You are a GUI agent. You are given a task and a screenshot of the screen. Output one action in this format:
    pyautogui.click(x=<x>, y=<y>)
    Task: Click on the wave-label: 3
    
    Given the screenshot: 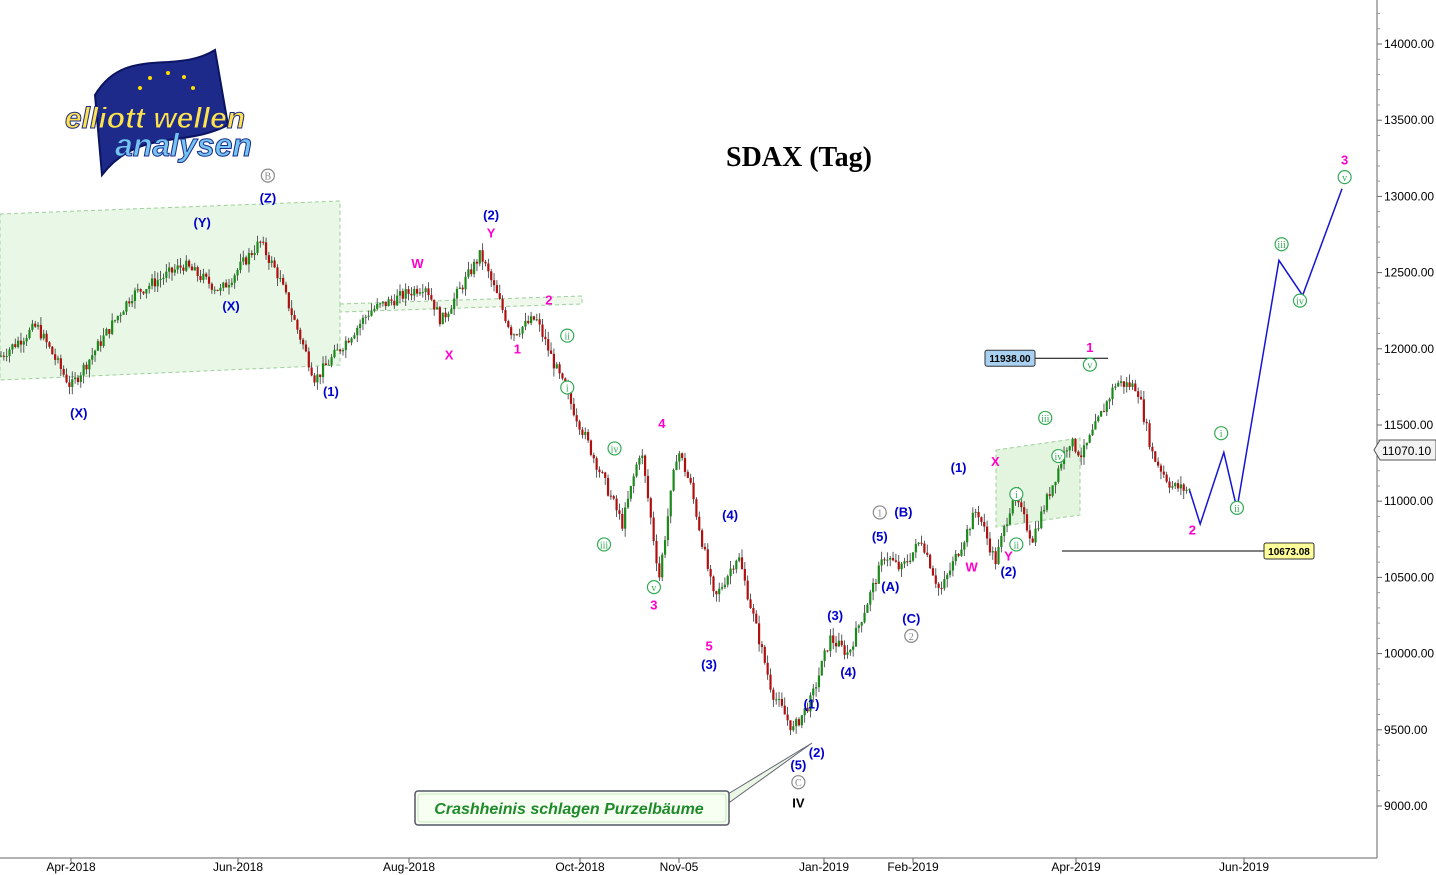 What is the action you would take?
    pyautogui.click(x=653, y=604)
    